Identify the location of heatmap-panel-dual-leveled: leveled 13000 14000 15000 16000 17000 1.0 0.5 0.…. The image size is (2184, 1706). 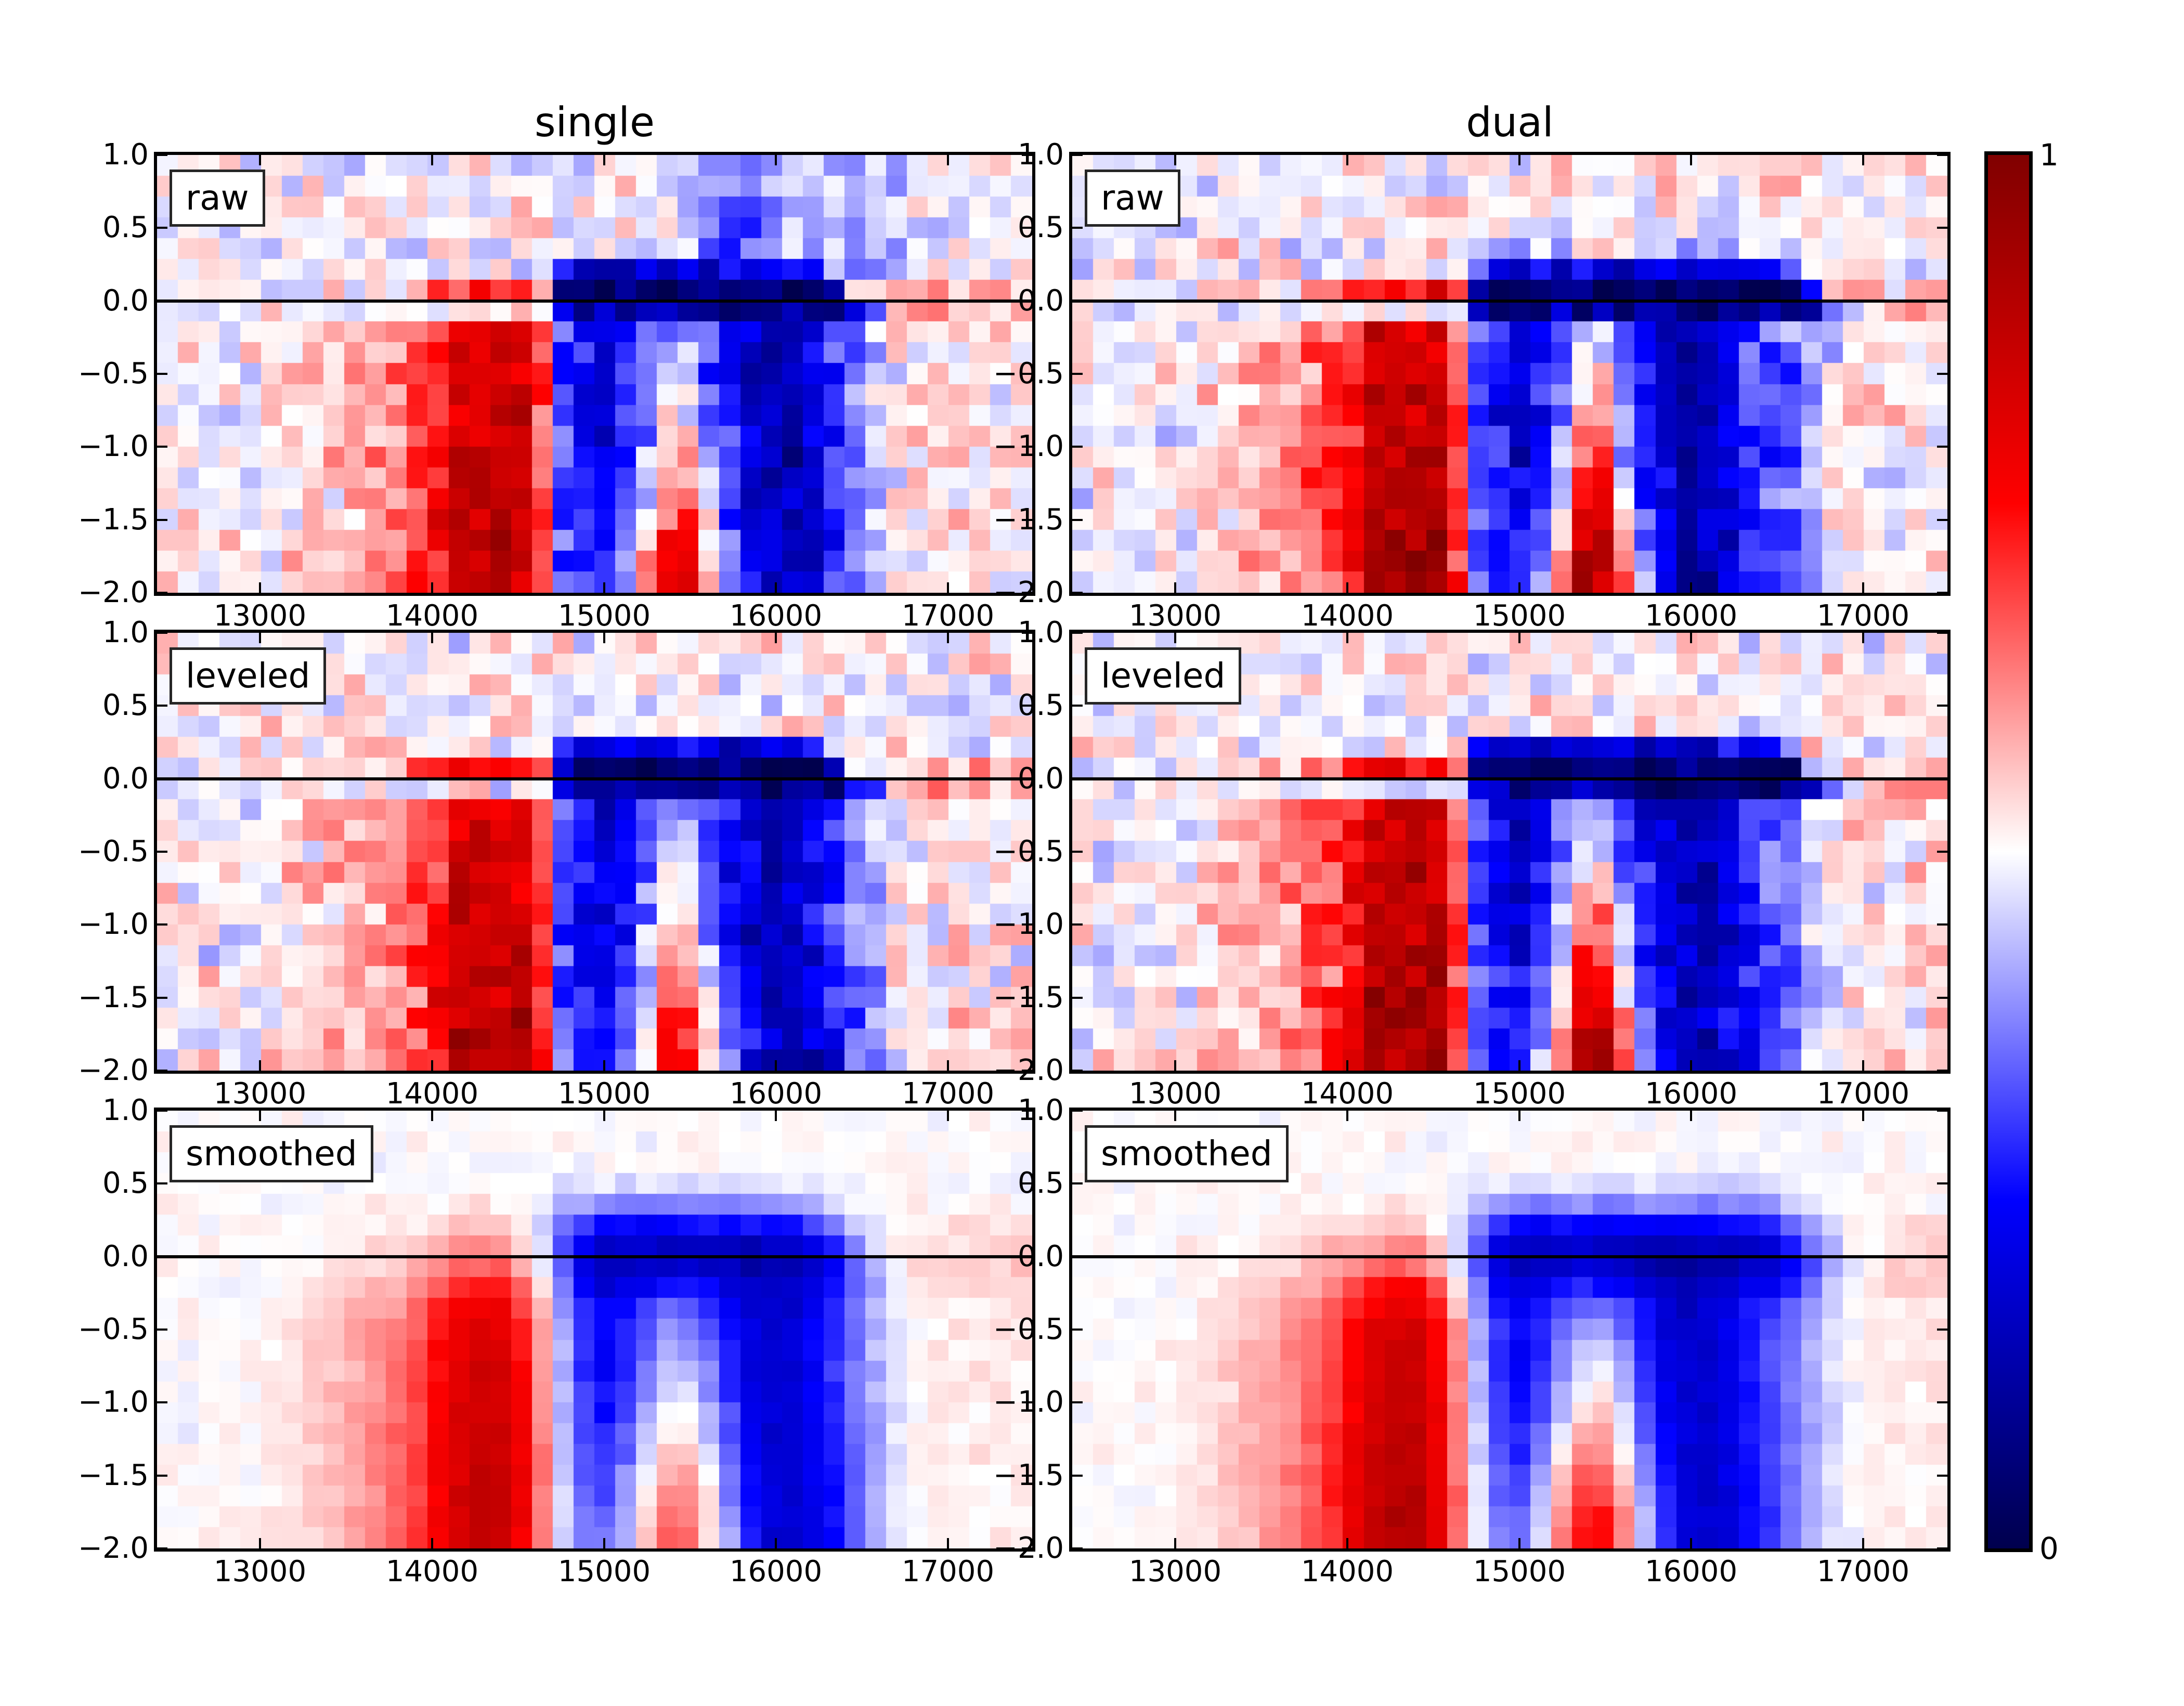
(1472, 863).